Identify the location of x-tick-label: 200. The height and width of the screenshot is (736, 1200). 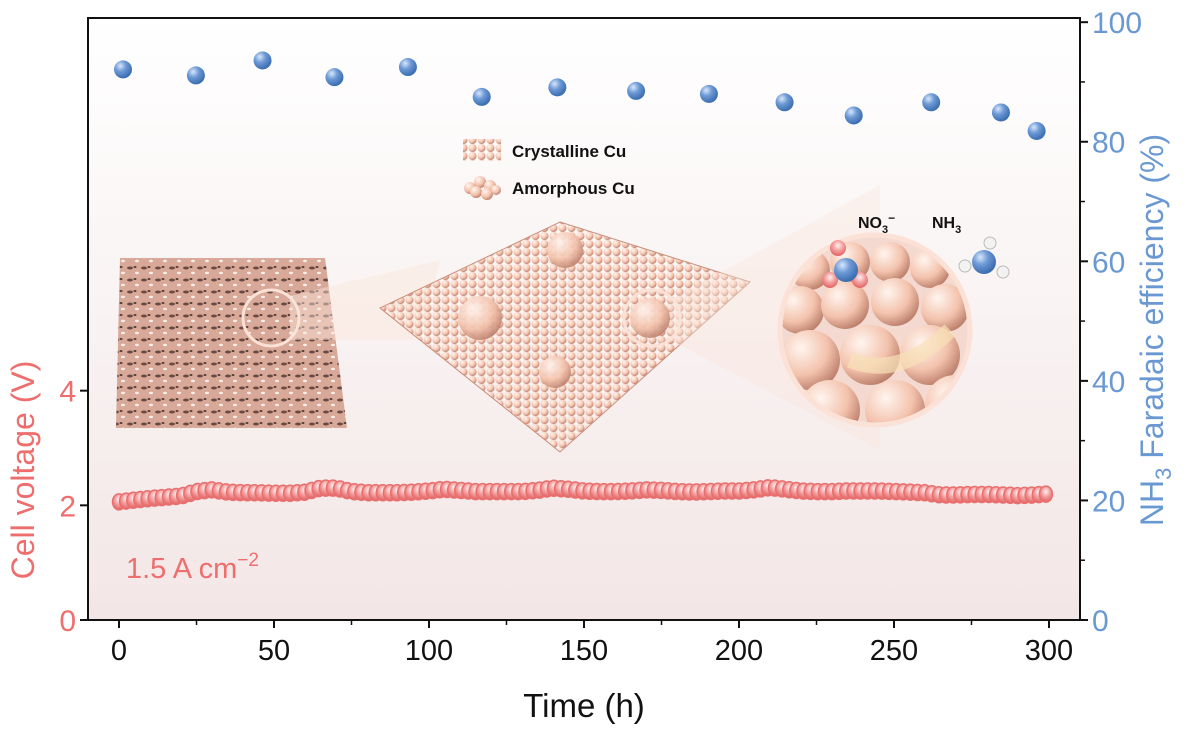
(739, 651).